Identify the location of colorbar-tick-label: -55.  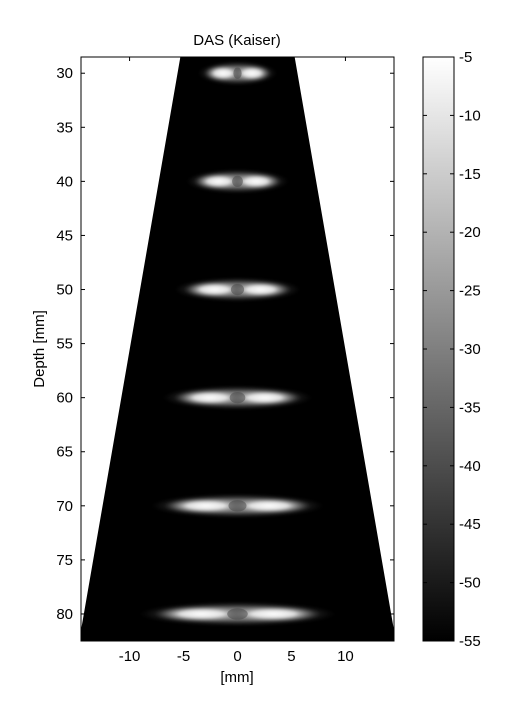
(470, 641).